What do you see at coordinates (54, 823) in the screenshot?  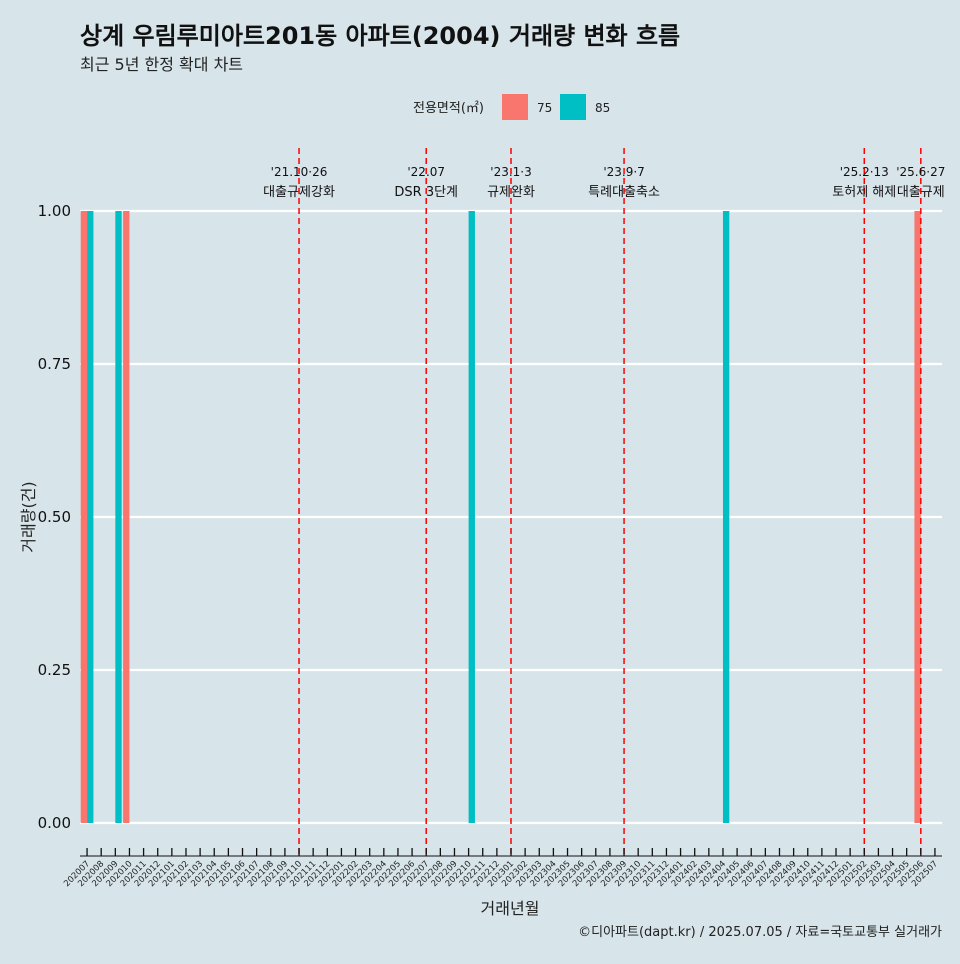 I see `y-tick-label: 0.00` at bounding box center [54, 823].